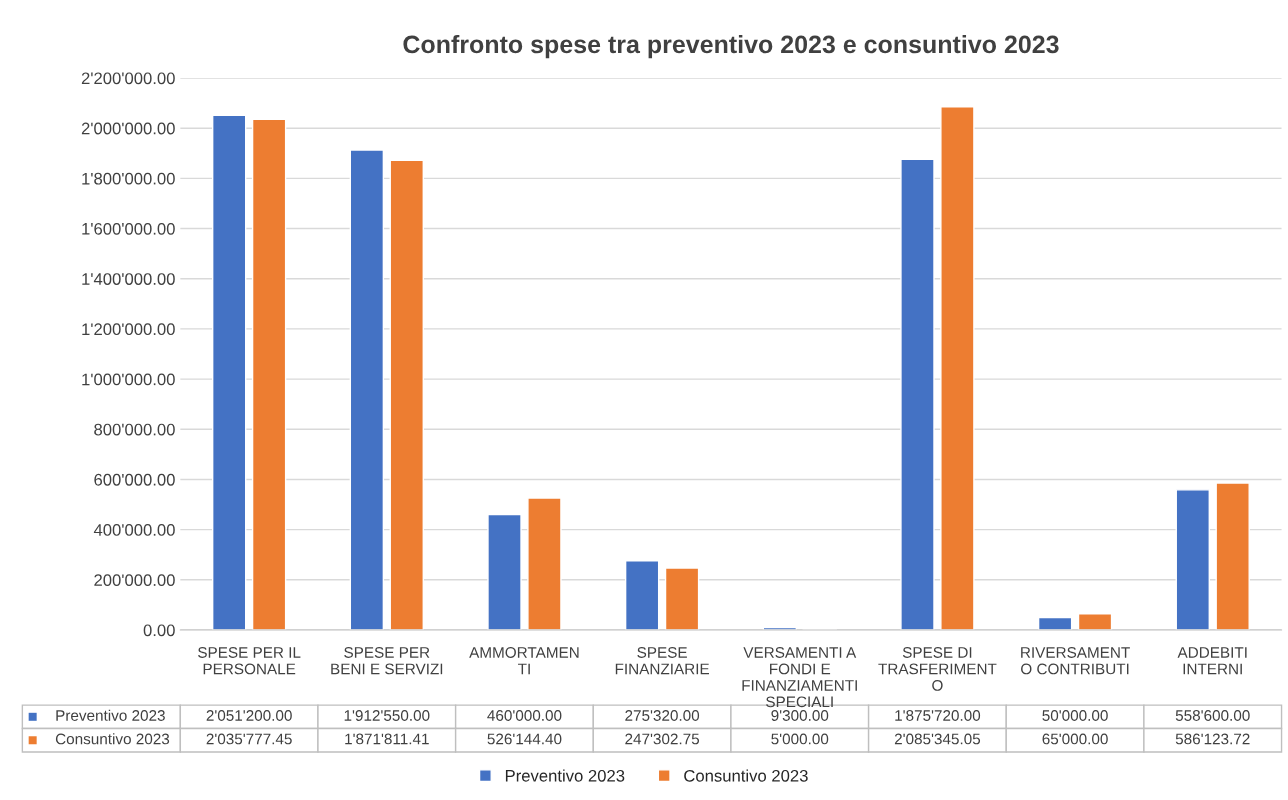 Image resolution: width=1288 pixels, height=800 pixels. I want to click on y-tick-label: 1'200'000.00, so click(128, 329).